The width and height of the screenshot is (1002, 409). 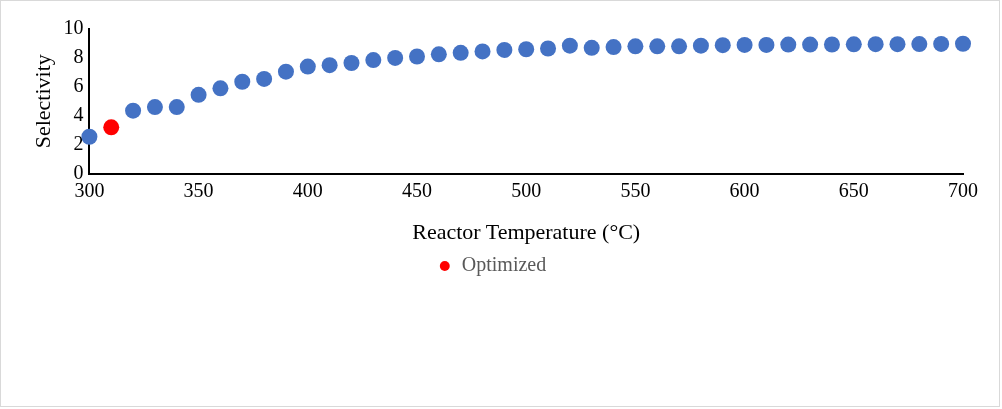 What do you see at coordinates (853, 189) in the screenshot?
I see `x-tick-label: 650` at bounding box center [853, 189].